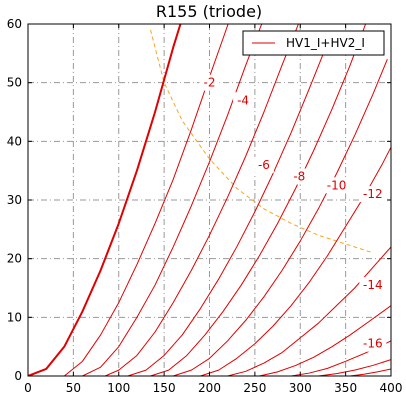 Image resolution: width=406 pixels, height=400 pixels. Describe the element at coordinates (14, 83) in the screenshot. I see `y-tick-label: 50` at that location.